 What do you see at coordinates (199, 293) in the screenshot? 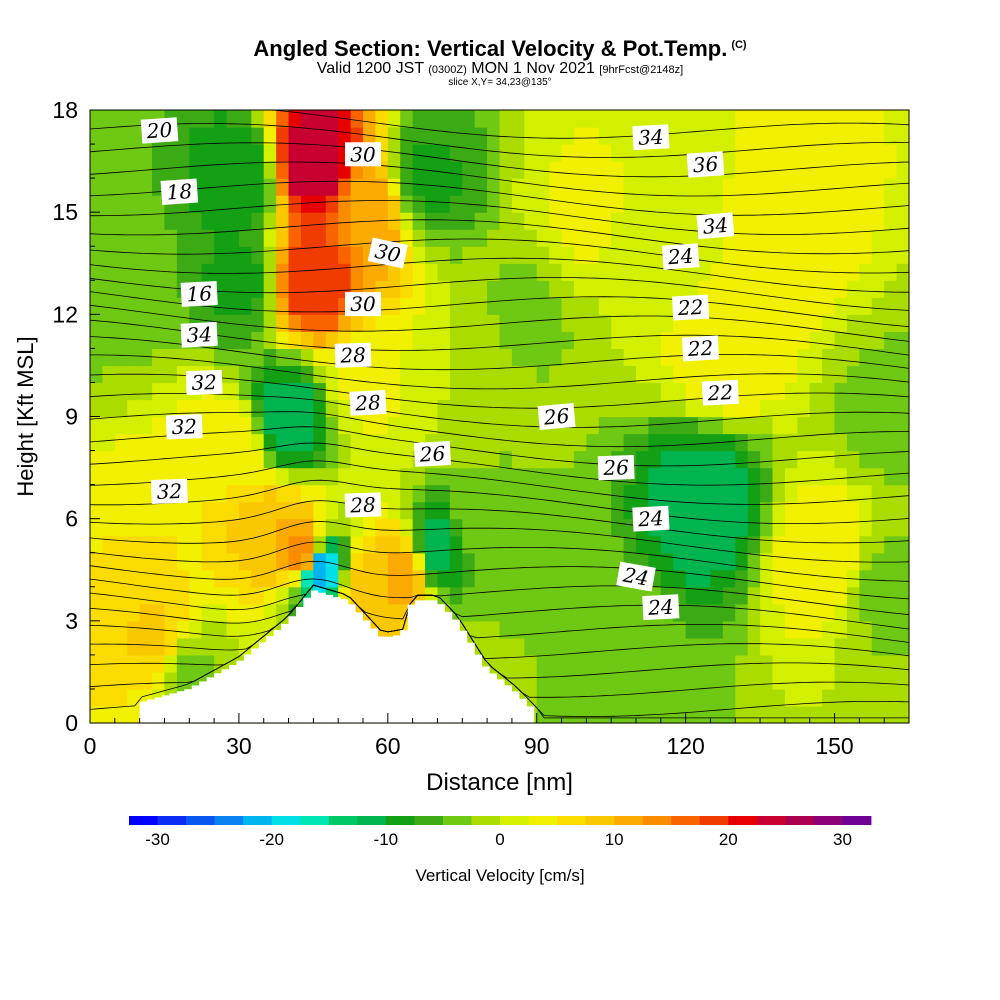
I see `contour-label: 16` at bounding box center [199, 293].